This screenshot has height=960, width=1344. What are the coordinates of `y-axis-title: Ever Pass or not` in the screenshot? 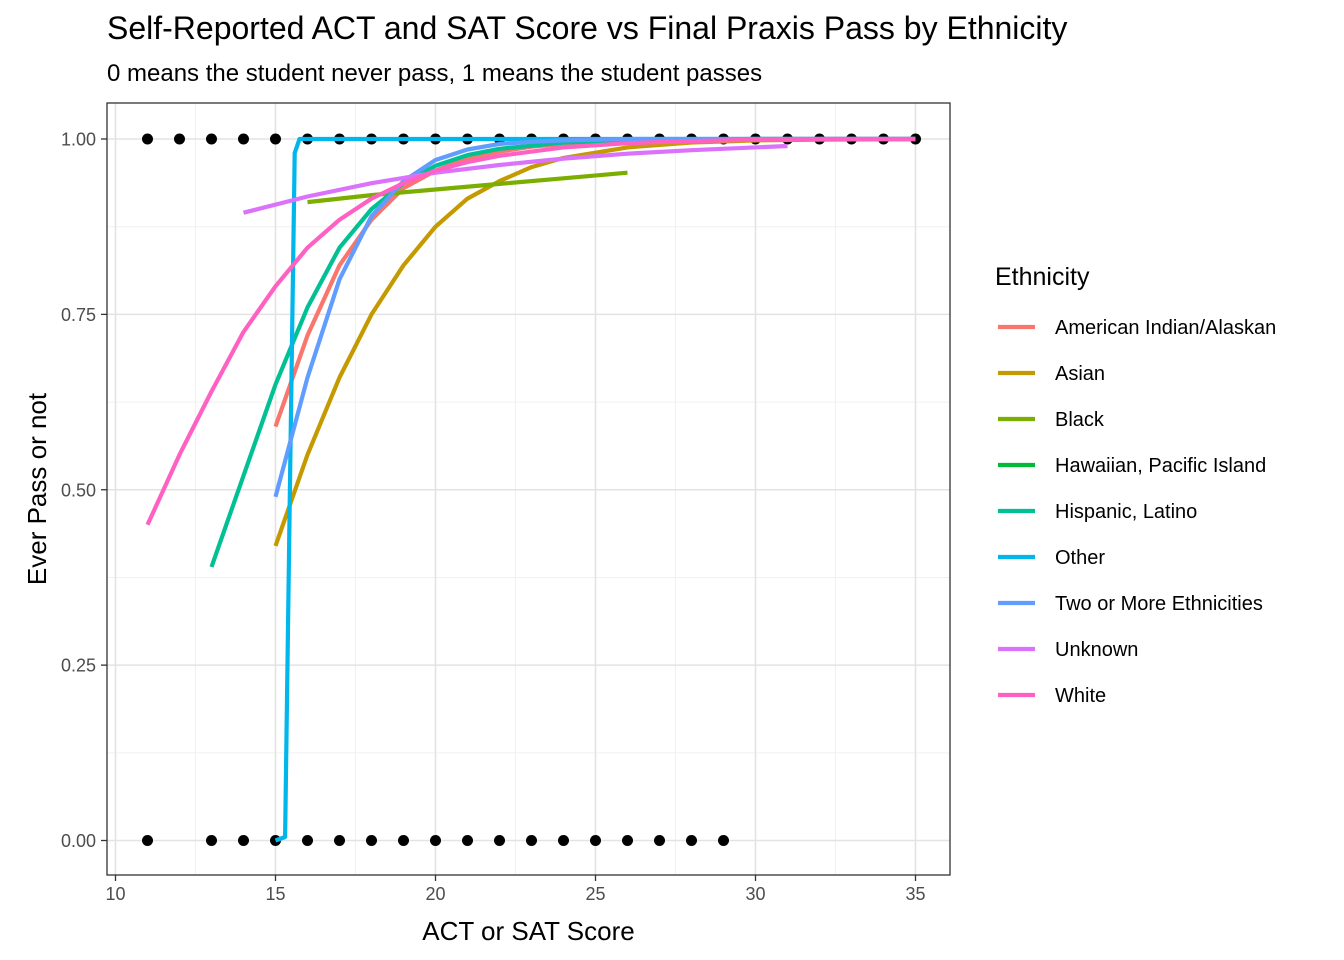 It's located at (37, 488).